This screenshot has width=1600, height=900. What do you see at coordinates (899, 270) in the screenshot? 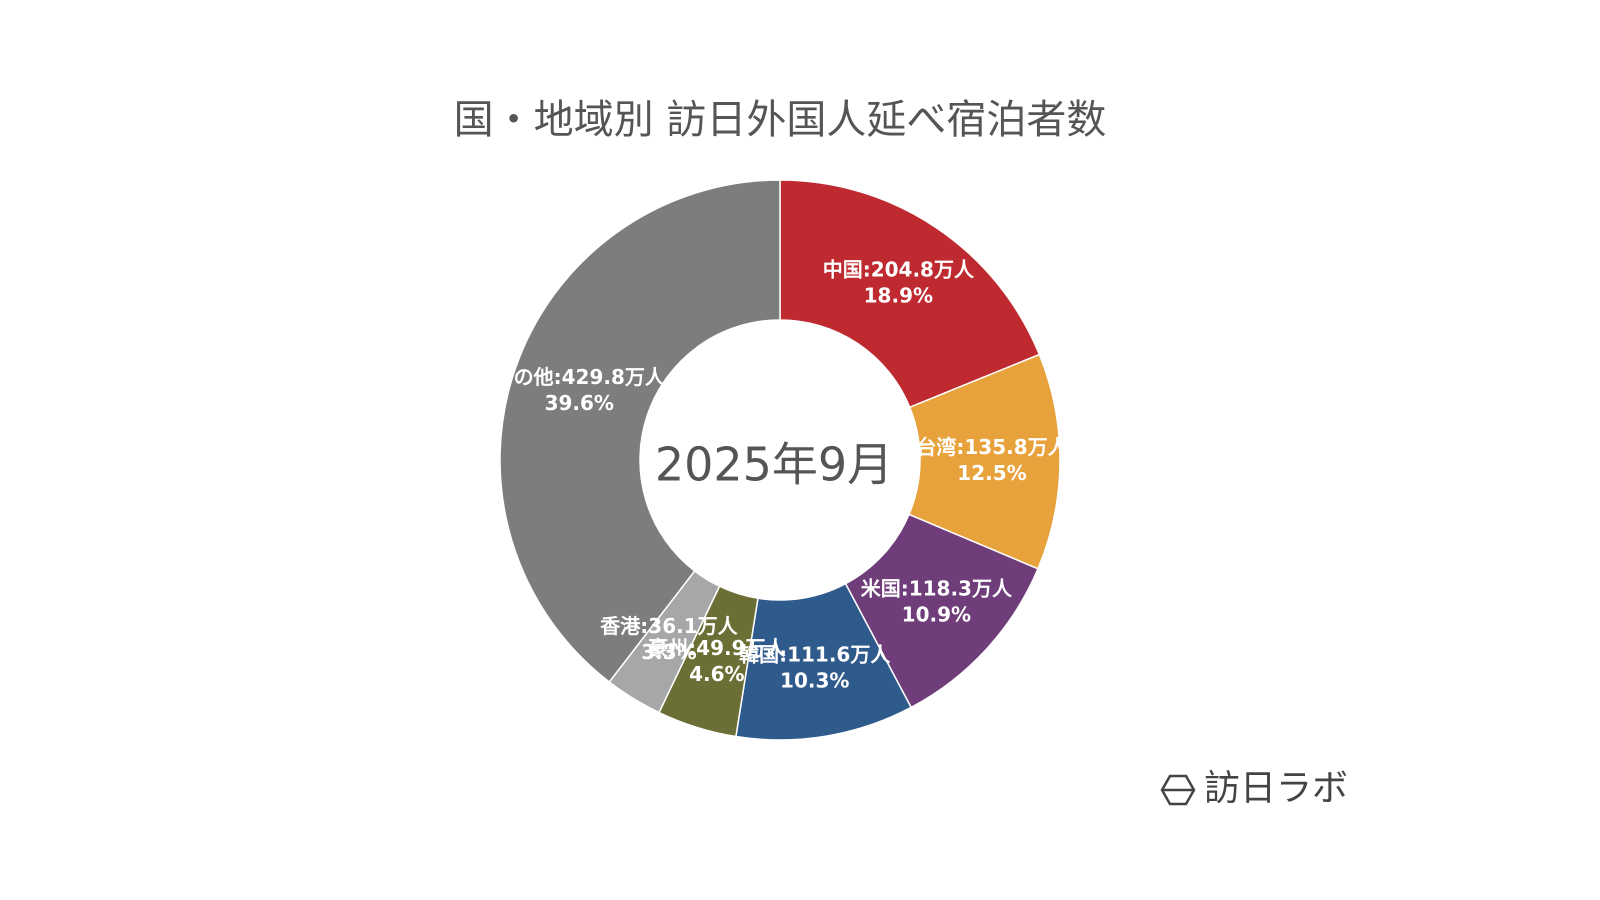
I see `data-label: 中国:204.8万人` at bounding box center [899, 270].